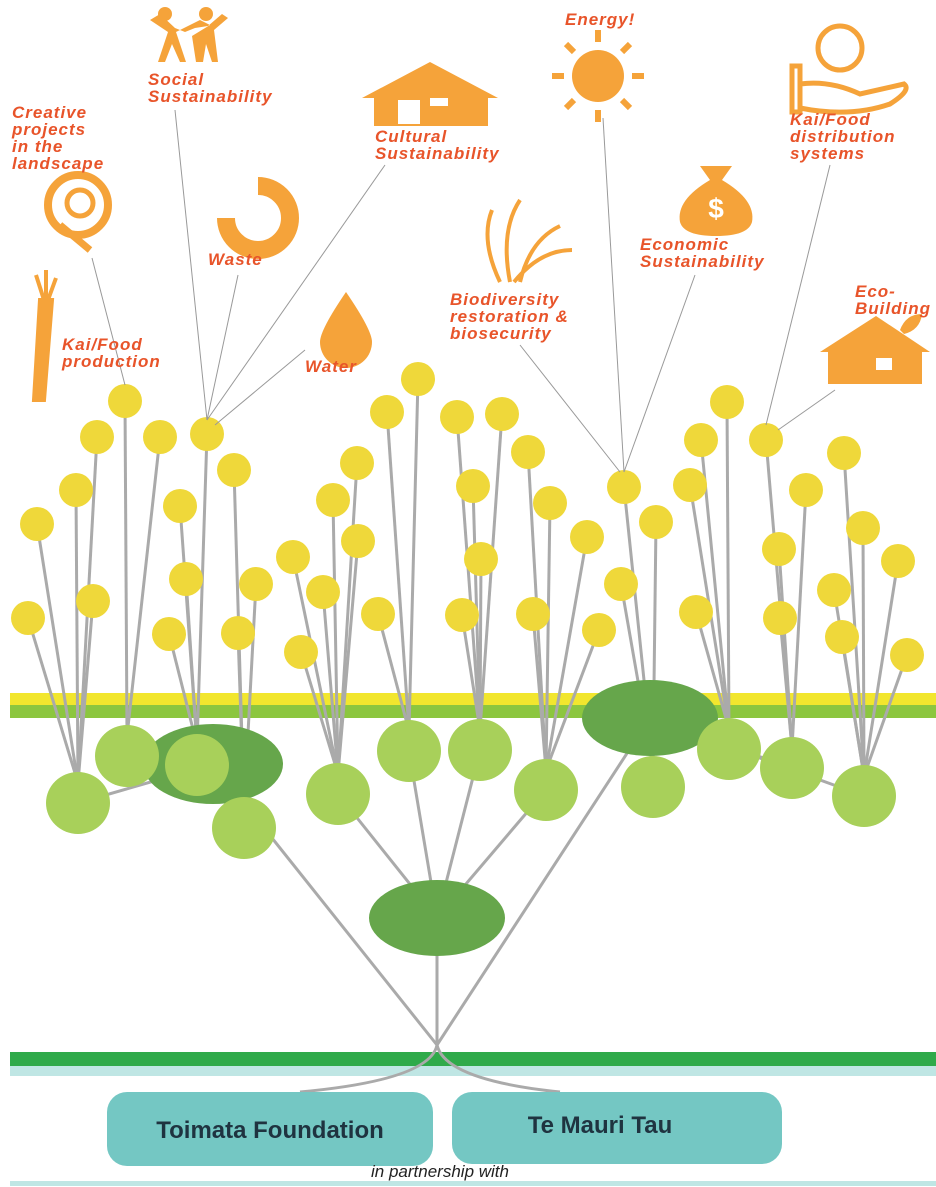  Describe the element at coordinates (44, 336) in the screenshot. I see `carrot-icon` at that location.